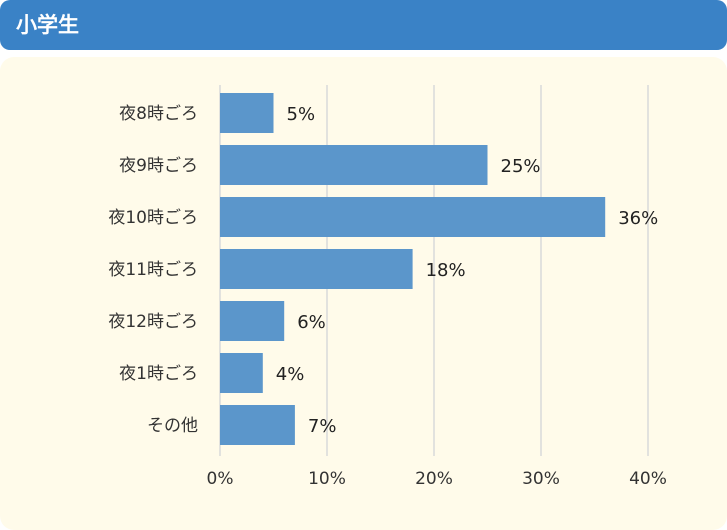 The width and height of the screenshot is (727, 530). What do you see at coordinates (434, 479) in the screenshot?
I see `x-tick-label: 20%` at bounding box center [434, 479].